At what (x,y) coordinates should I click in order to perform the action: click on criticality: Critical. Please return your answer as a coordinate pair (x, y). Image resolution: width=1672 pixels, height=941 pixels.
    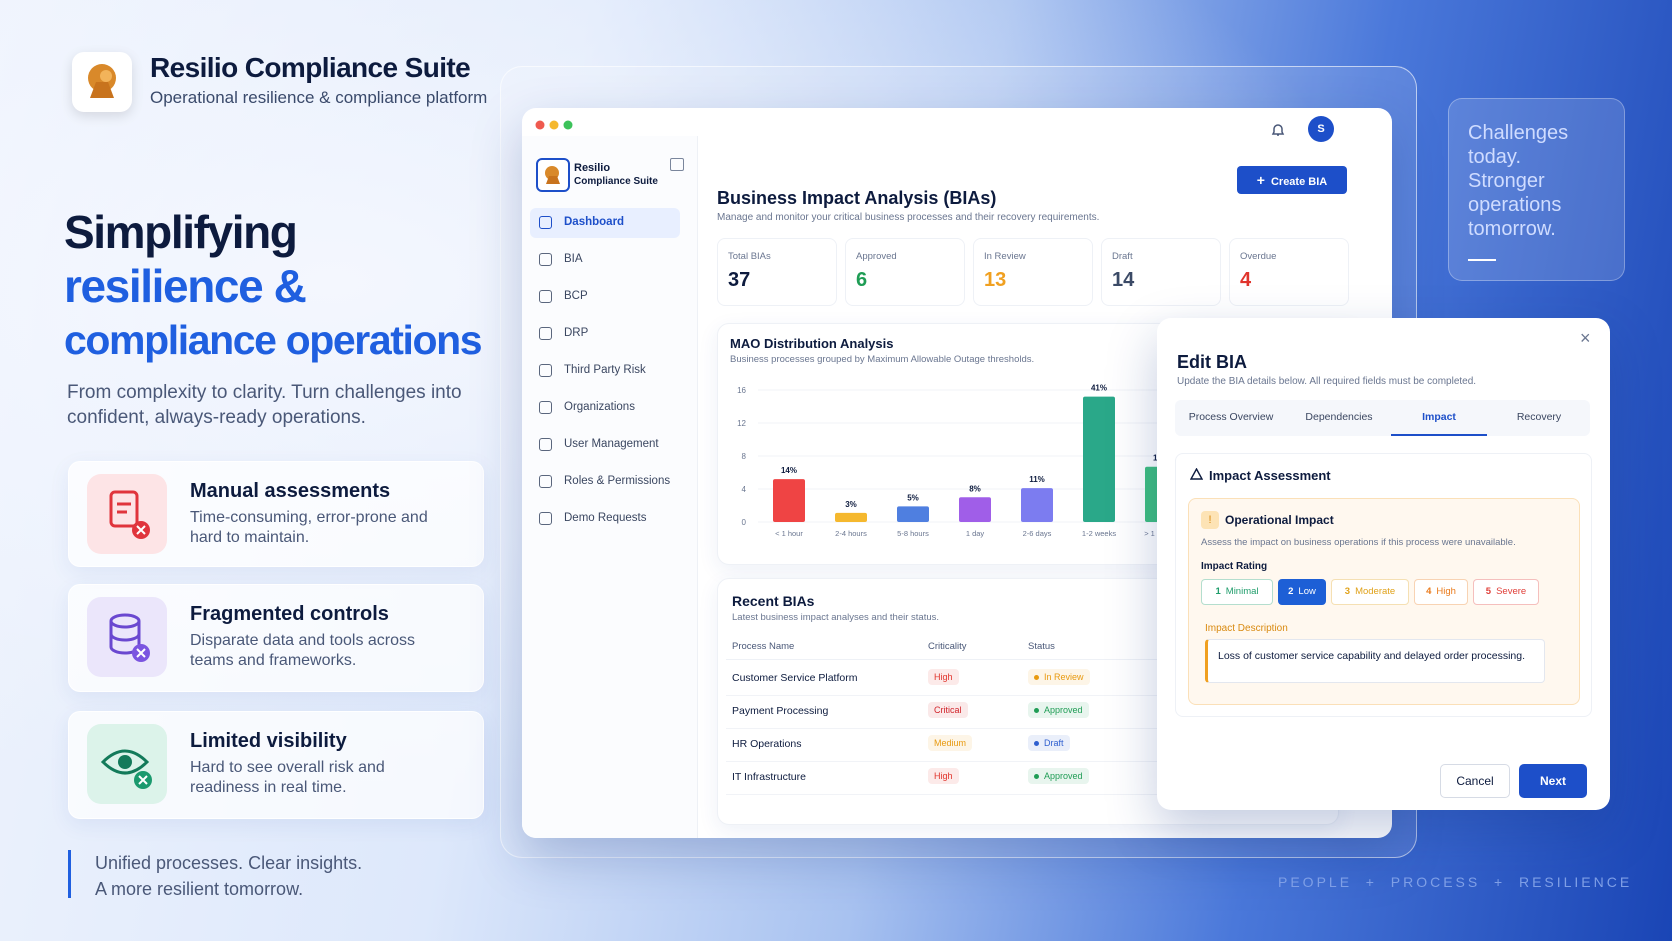
    Looking at the image, I should click on (948, 710).